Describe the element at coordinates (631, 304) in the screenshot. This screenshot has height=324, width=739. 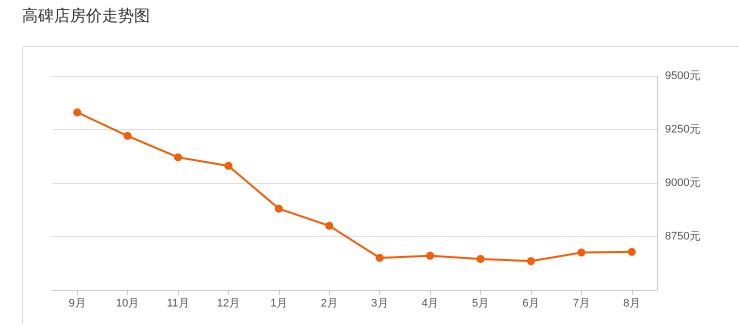
I see `x-tick-label: 8月` at that location.